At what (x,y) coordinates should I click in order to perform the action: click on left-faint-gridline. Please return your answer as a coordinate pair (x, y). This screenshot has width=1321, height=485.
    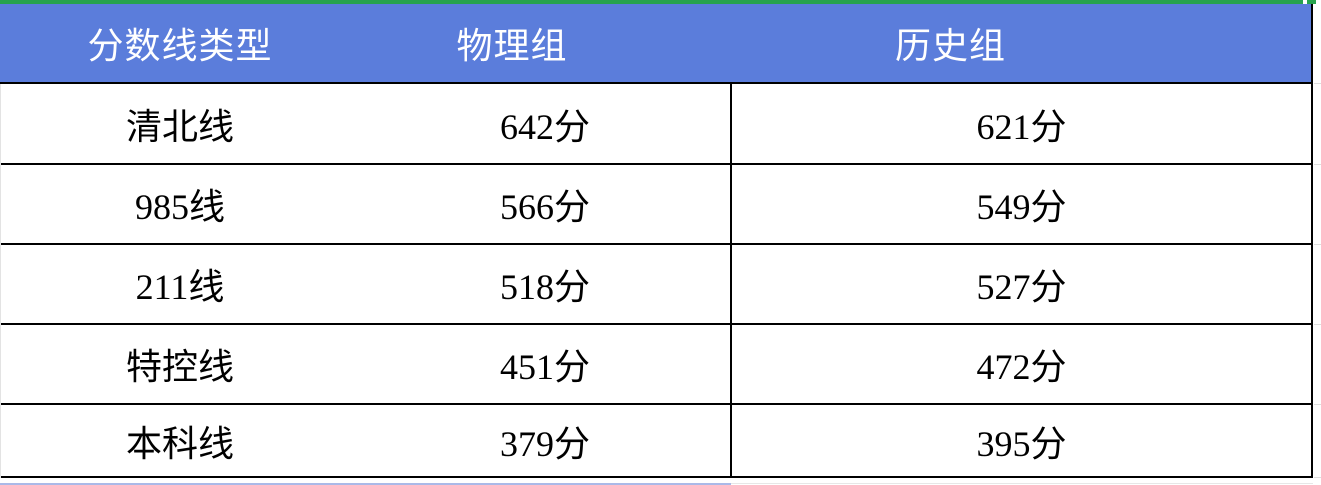
    Looking at the image, I should click on (0, 281).